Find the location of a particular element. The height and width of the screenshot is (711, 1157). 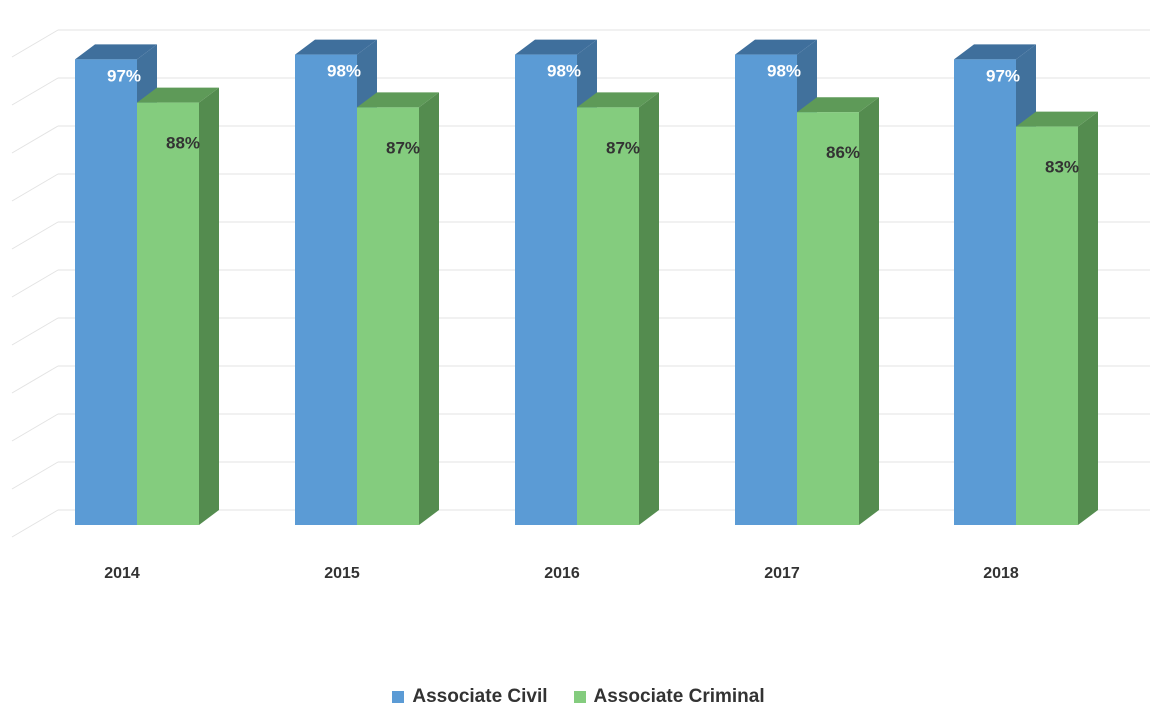

legend-item-civil: Associate Civil is located at coordinates (470, 697).